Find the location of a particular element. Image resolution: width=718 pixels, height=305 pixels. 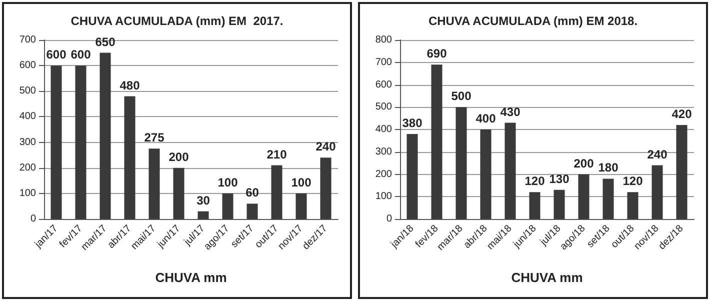

data-label: 650 is located at coordinates (105, 41).